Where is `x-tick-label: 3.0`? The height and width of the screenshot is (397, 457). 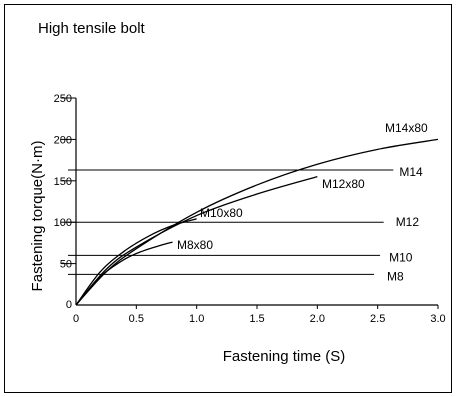
x-tick-label: 3.0 is located at coordinates (437, 319).